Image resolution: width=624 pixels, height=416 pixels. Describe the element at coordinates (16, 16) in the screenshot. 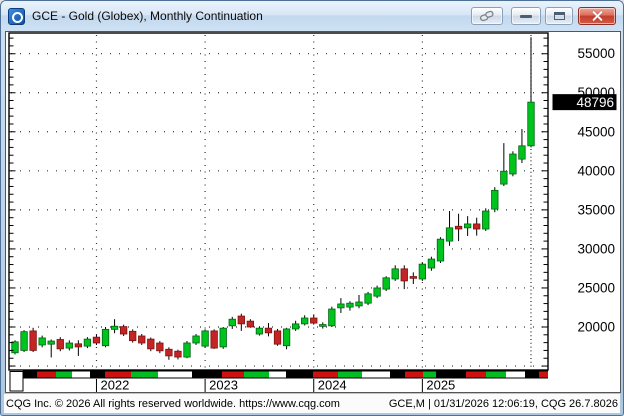

I see `cqg-logo-icon` at that location.